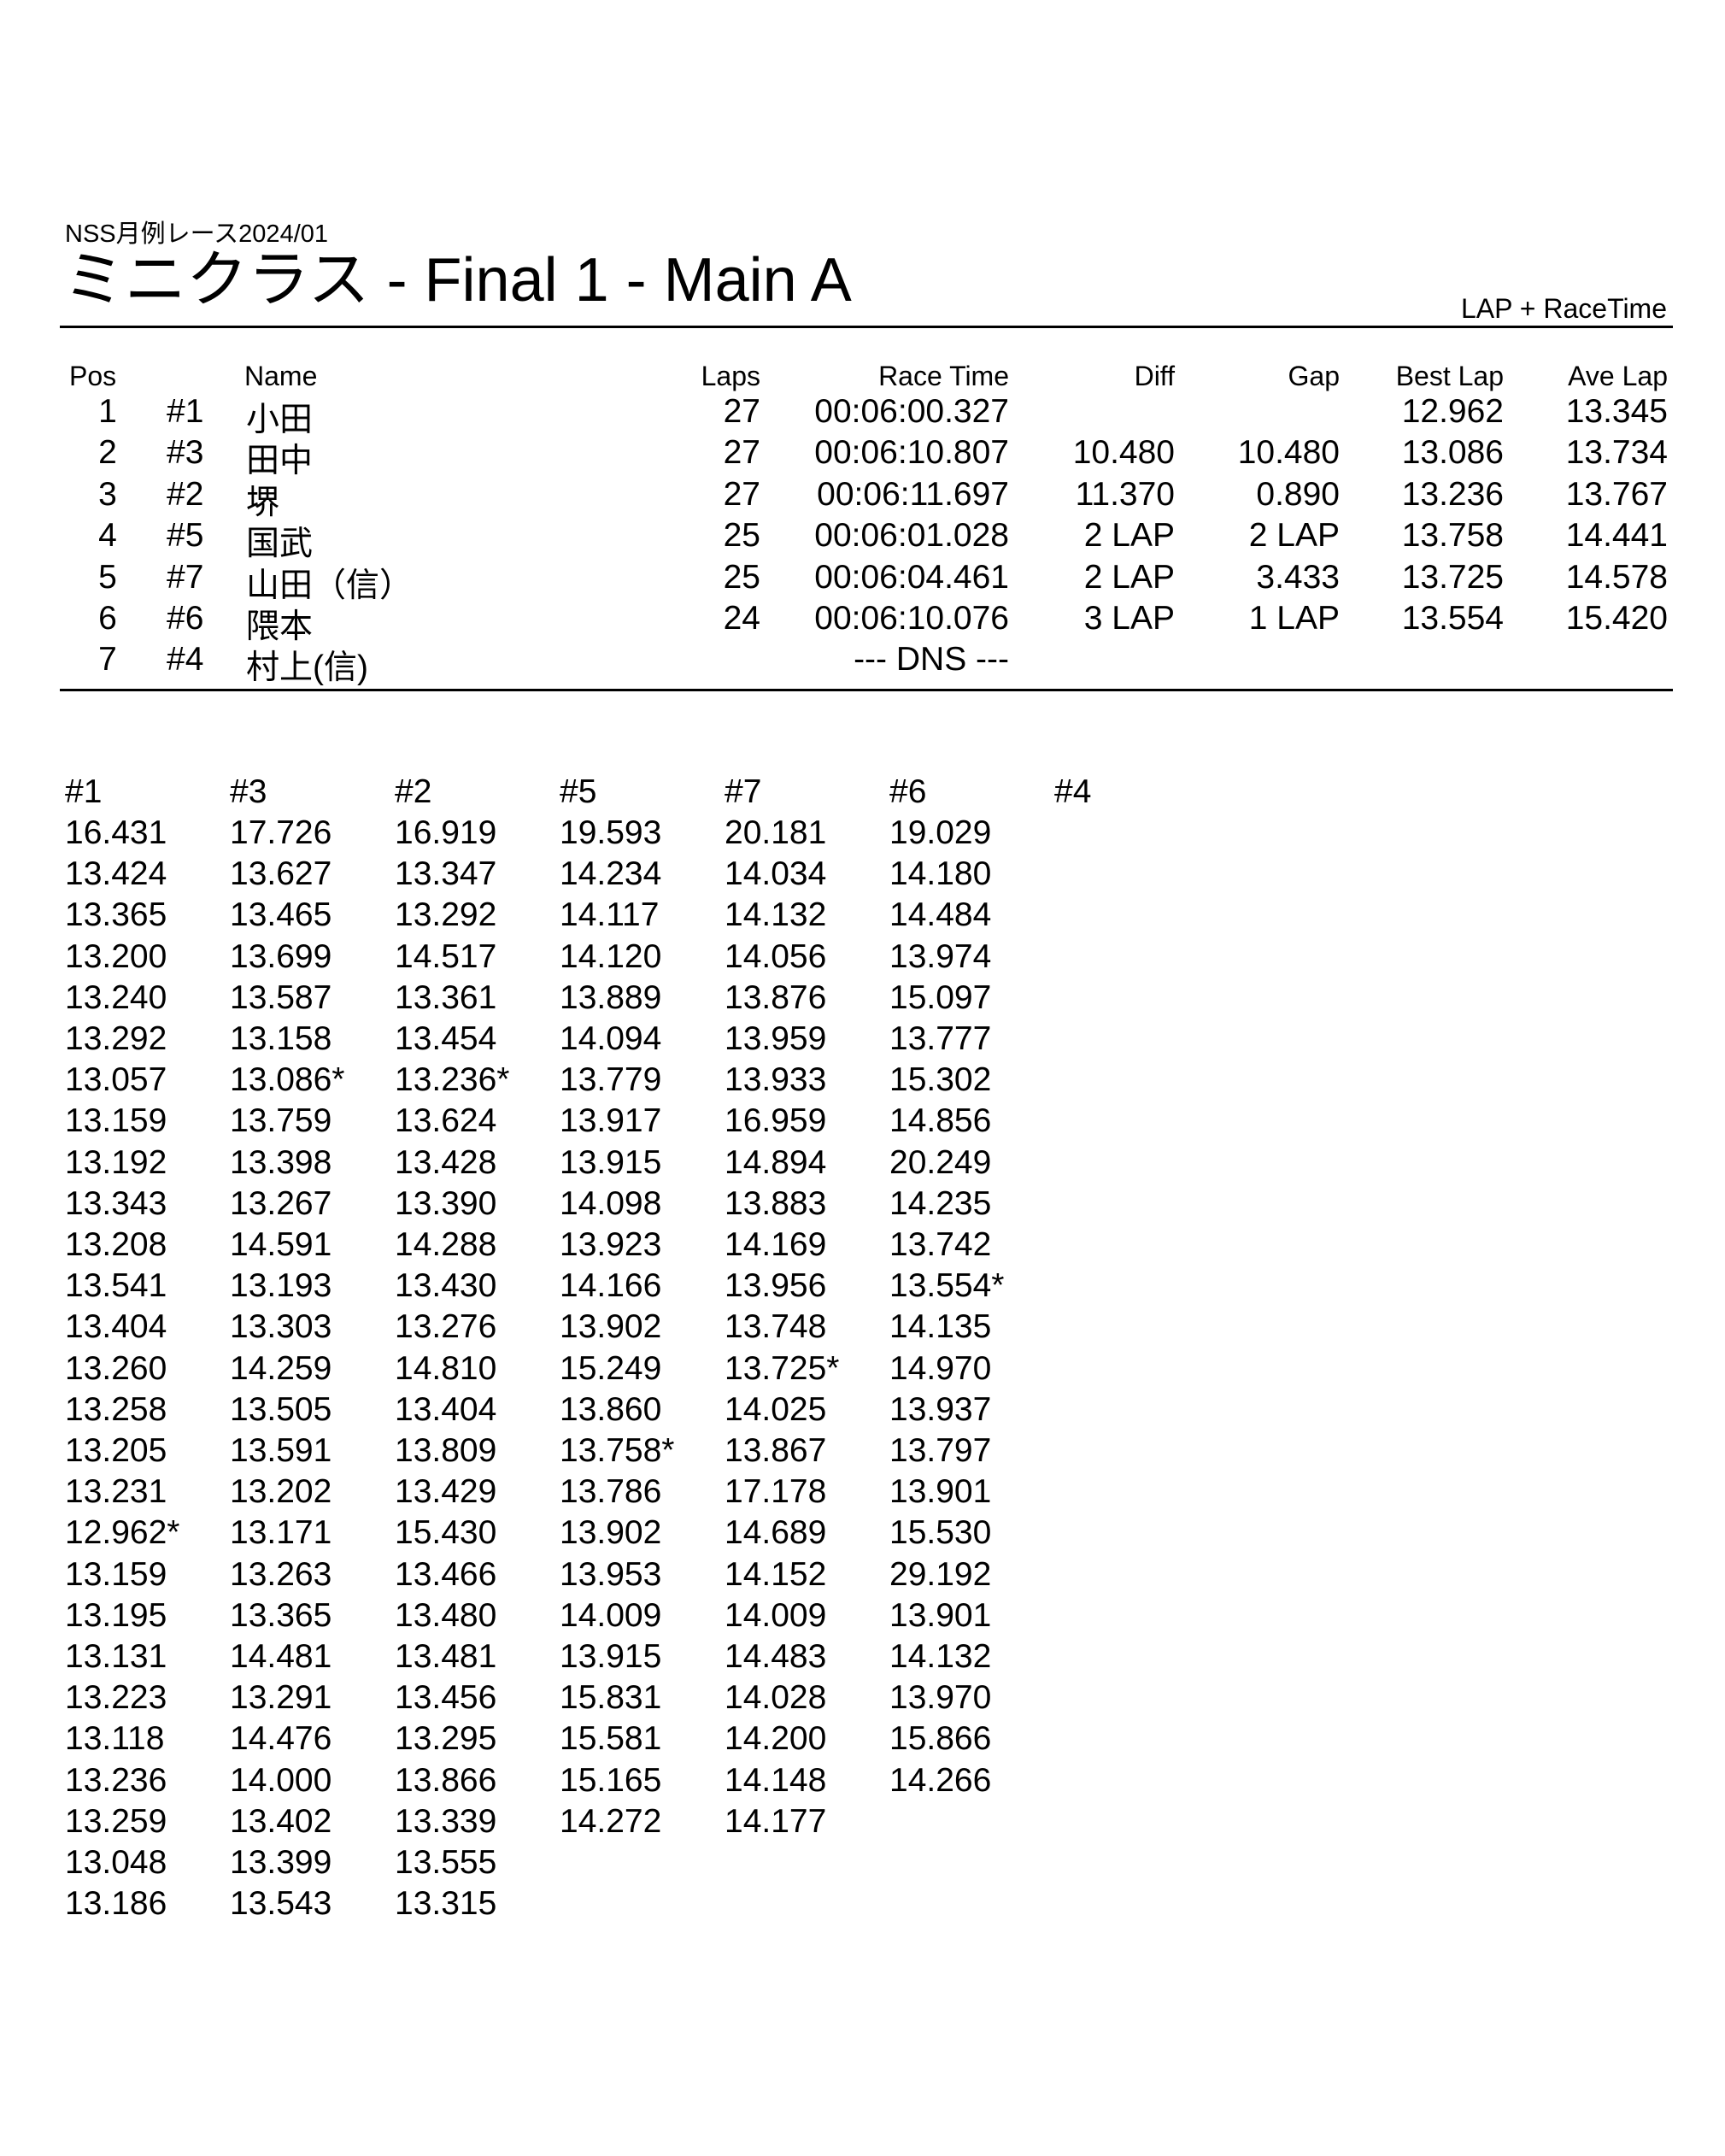 Image resolution: width=1725 pixels, height=2156 pixels. I want to click on cell-laps: 24, so click(741, 618).